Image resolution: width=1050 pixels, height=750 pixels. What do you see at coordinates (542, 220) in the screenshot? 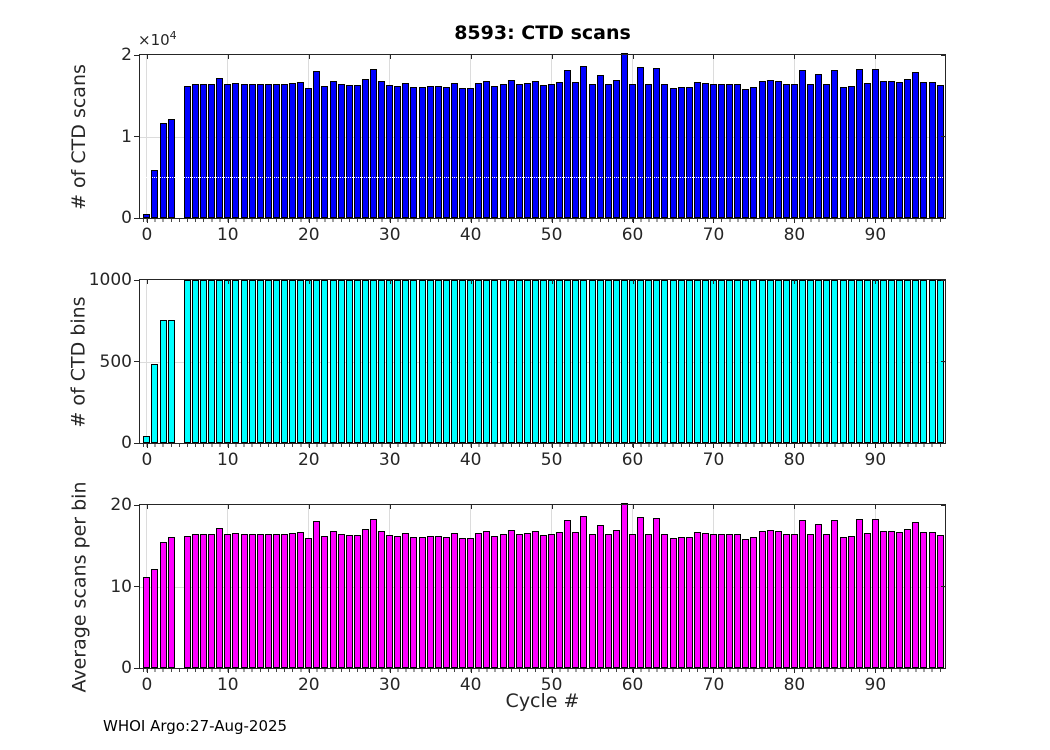
I see `x-minor-ticks` at bounding box center [542, 220].